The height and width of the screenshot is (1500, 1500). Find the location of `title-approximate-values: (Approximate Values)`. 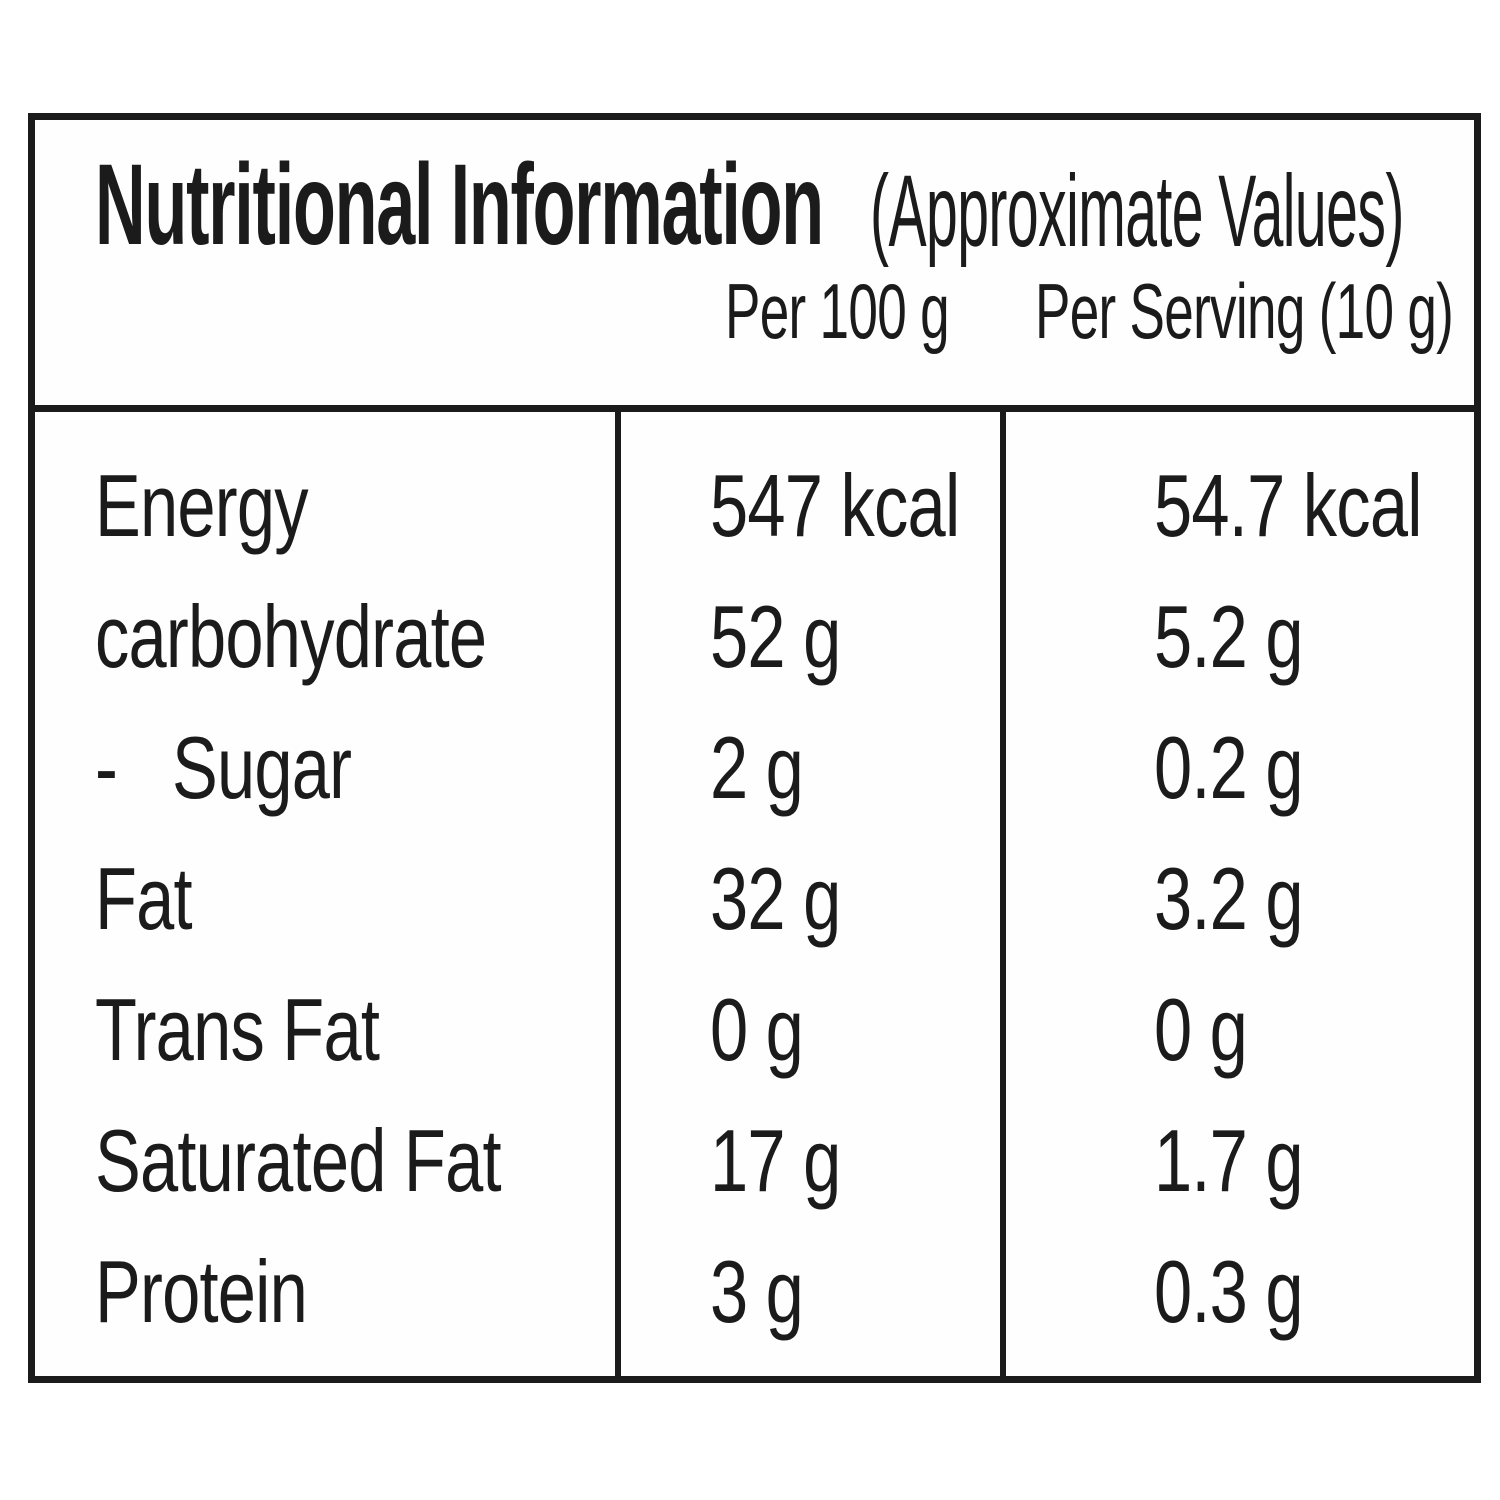

title-approximate-values: (Approximate Values) is located at coordinates (1137, 211).